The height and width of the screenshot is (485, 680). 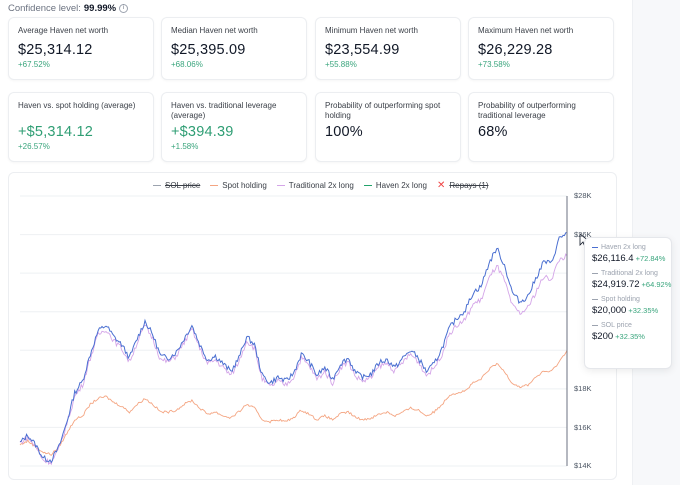 I want to click on y-tick-label: $28K, so click(x=583, y=195).